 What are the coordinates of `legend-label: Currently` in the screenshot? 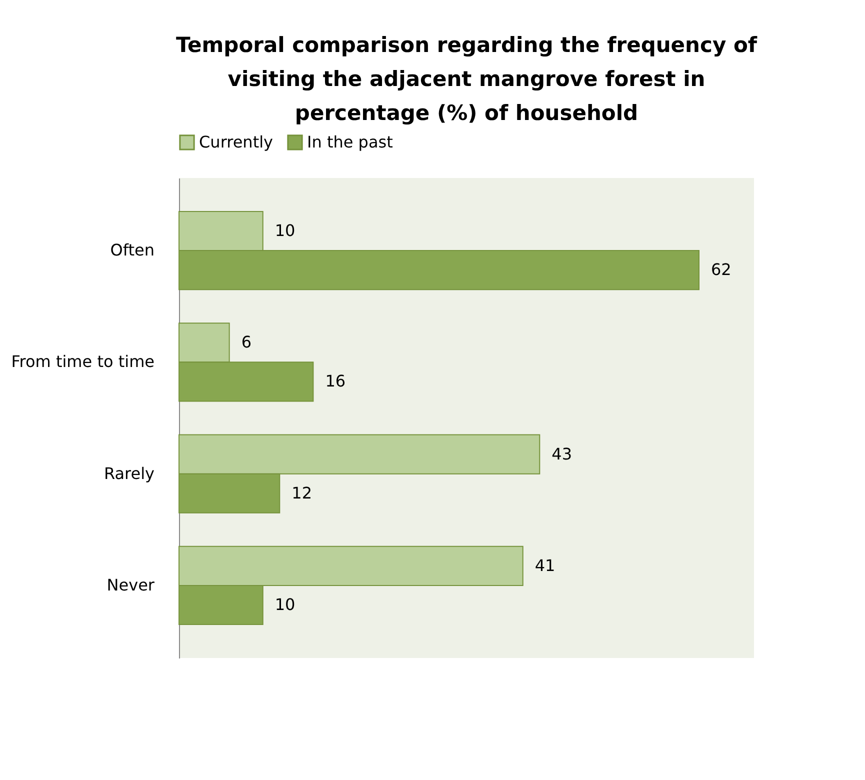 It's located at (236, 142).